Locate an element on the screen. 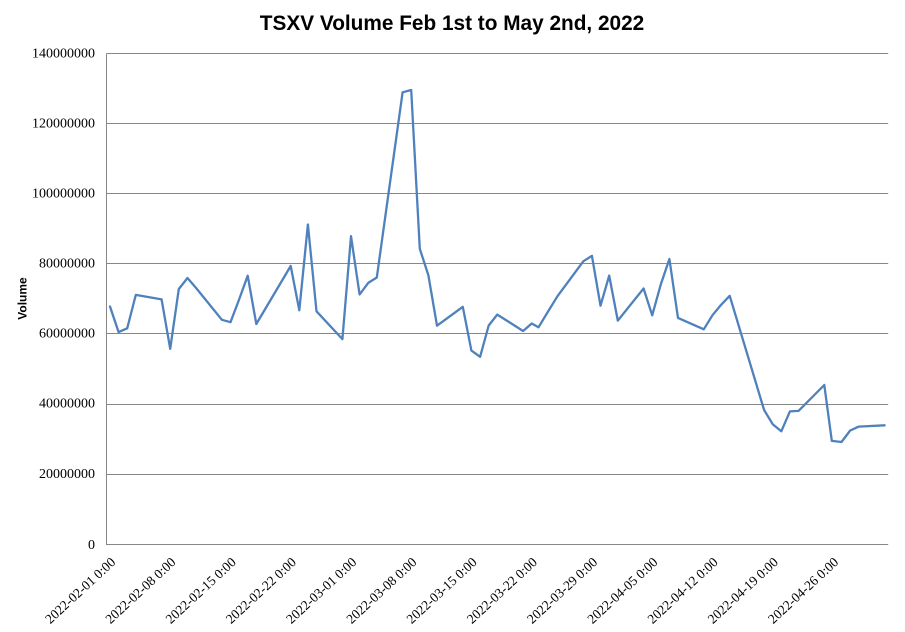 The image size is (905, 632). svg-text: 40000000 is located at coordinates (67, 404).